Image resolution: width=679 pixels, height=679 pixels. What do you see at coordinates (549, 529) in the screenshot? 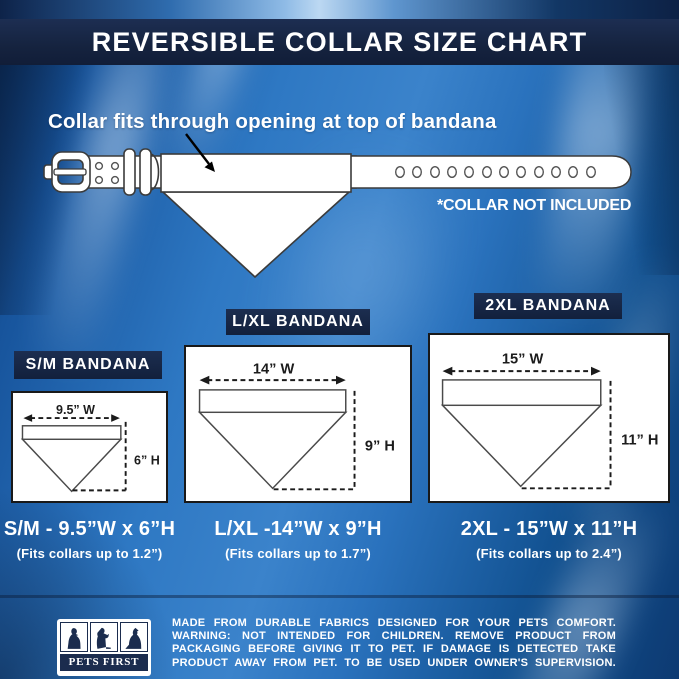
I see `size-caption-2xl: 2XL - 15”W x 11”H` at bounding box center [549, 529].